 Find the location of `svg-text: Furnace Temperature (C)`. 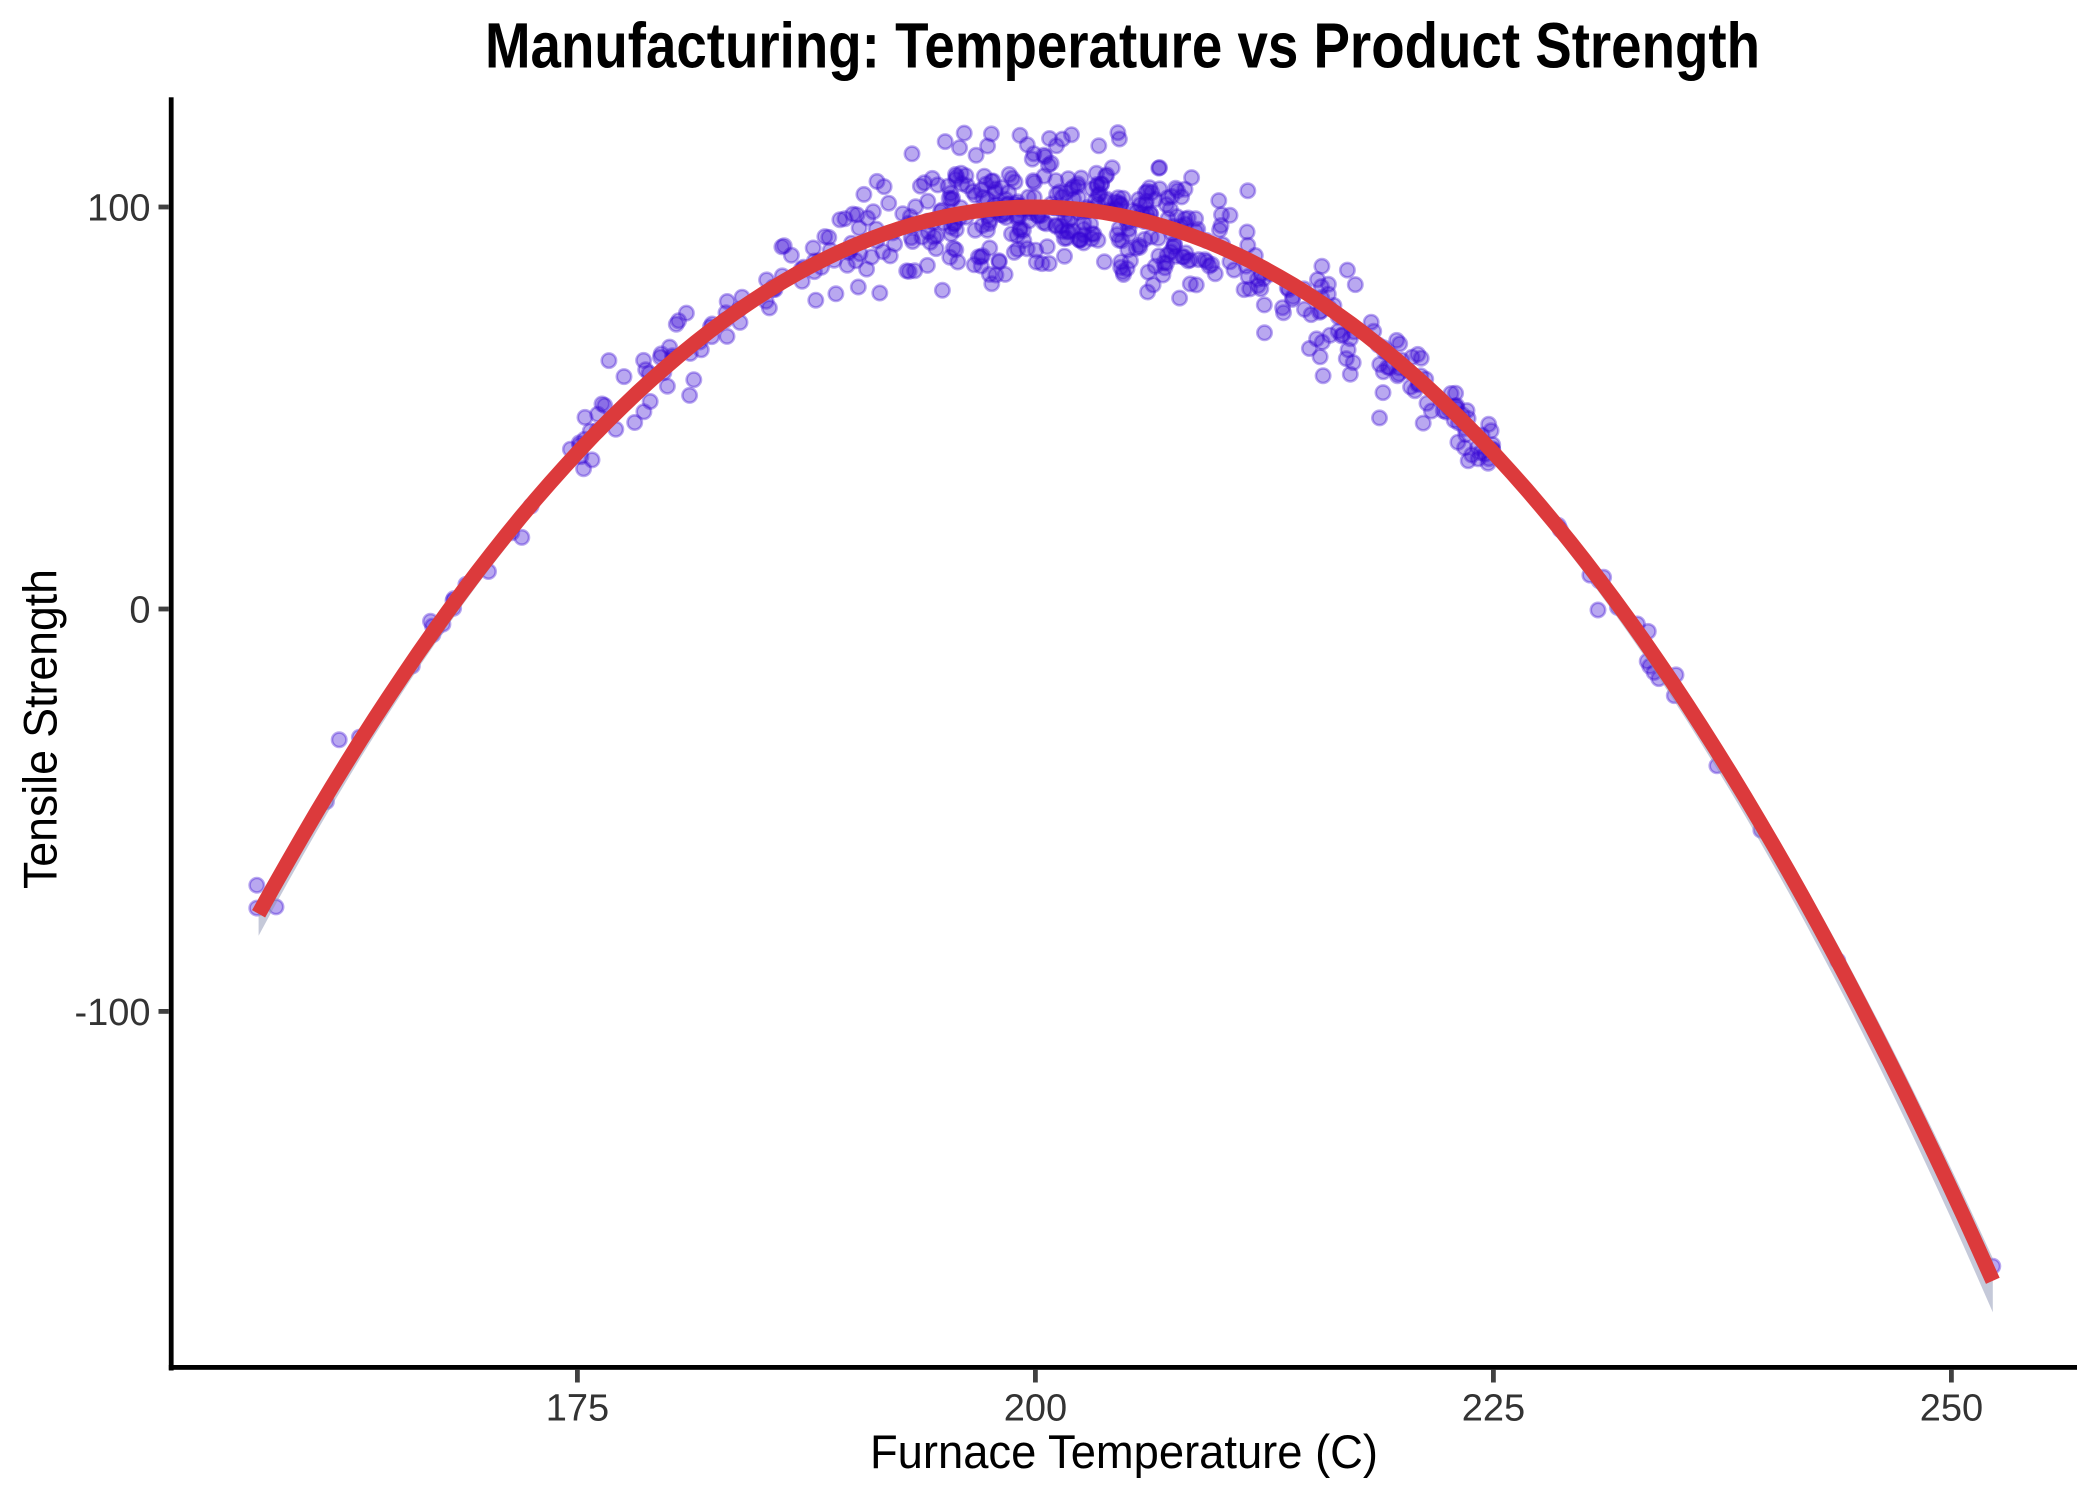

svg-text: Furnace Temperature (C) is located at coordinates (1124, 1451).